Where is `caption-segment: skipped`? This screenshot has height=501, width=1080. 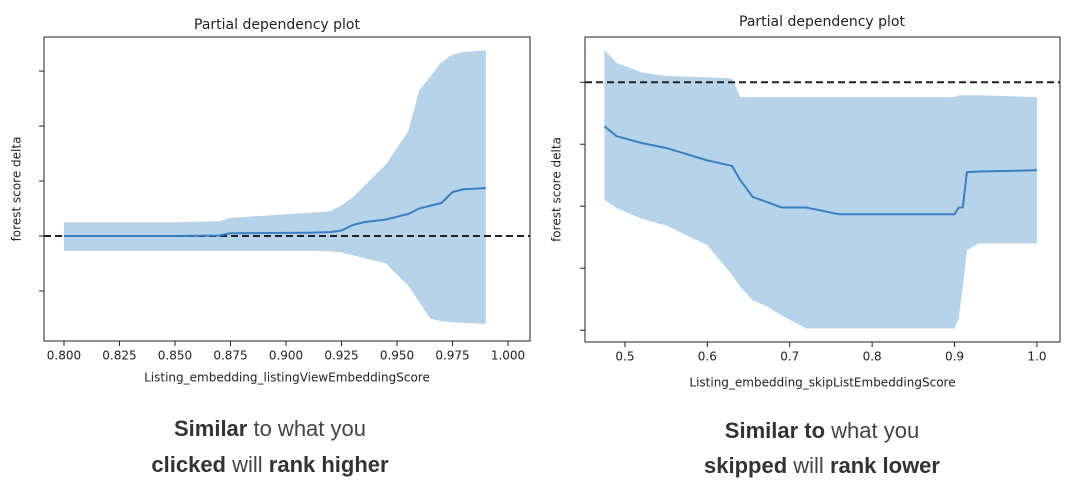 caption-segment: skipped is located at coordinates (745, 465).